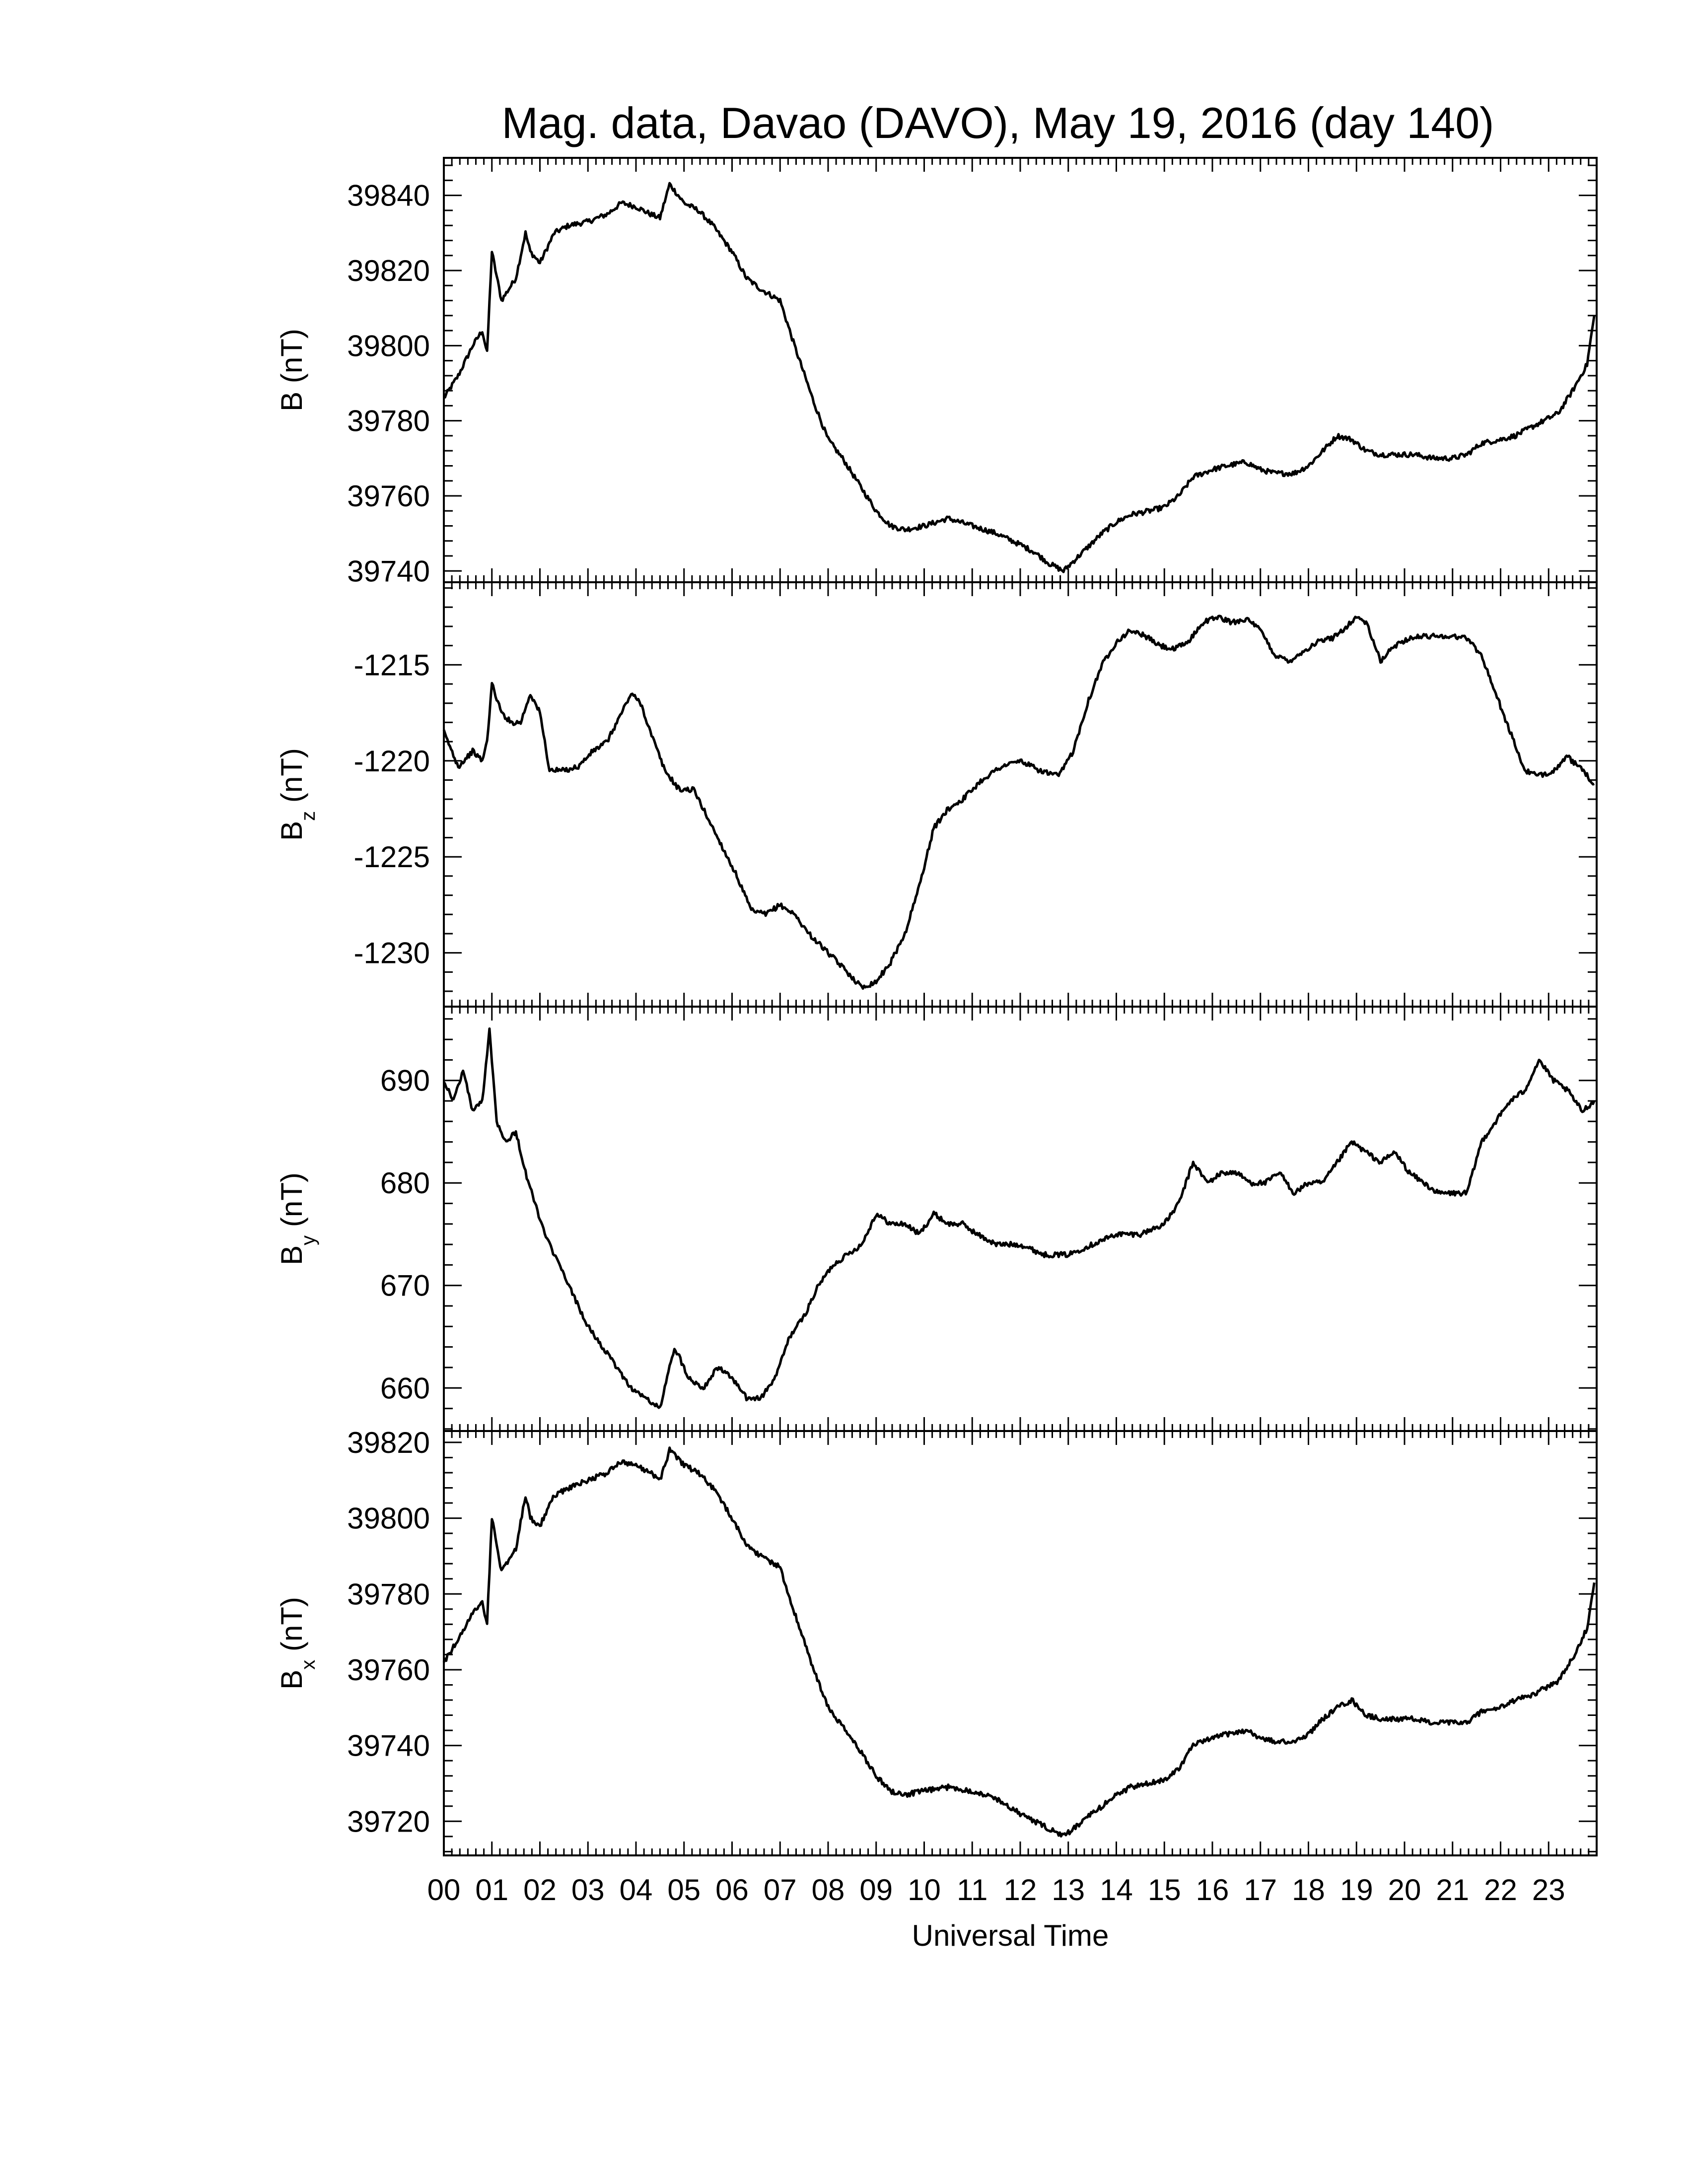 This screenshot has width=1688, height=2184. I want to click on x-tick-label: 10, so click(924, 1890).